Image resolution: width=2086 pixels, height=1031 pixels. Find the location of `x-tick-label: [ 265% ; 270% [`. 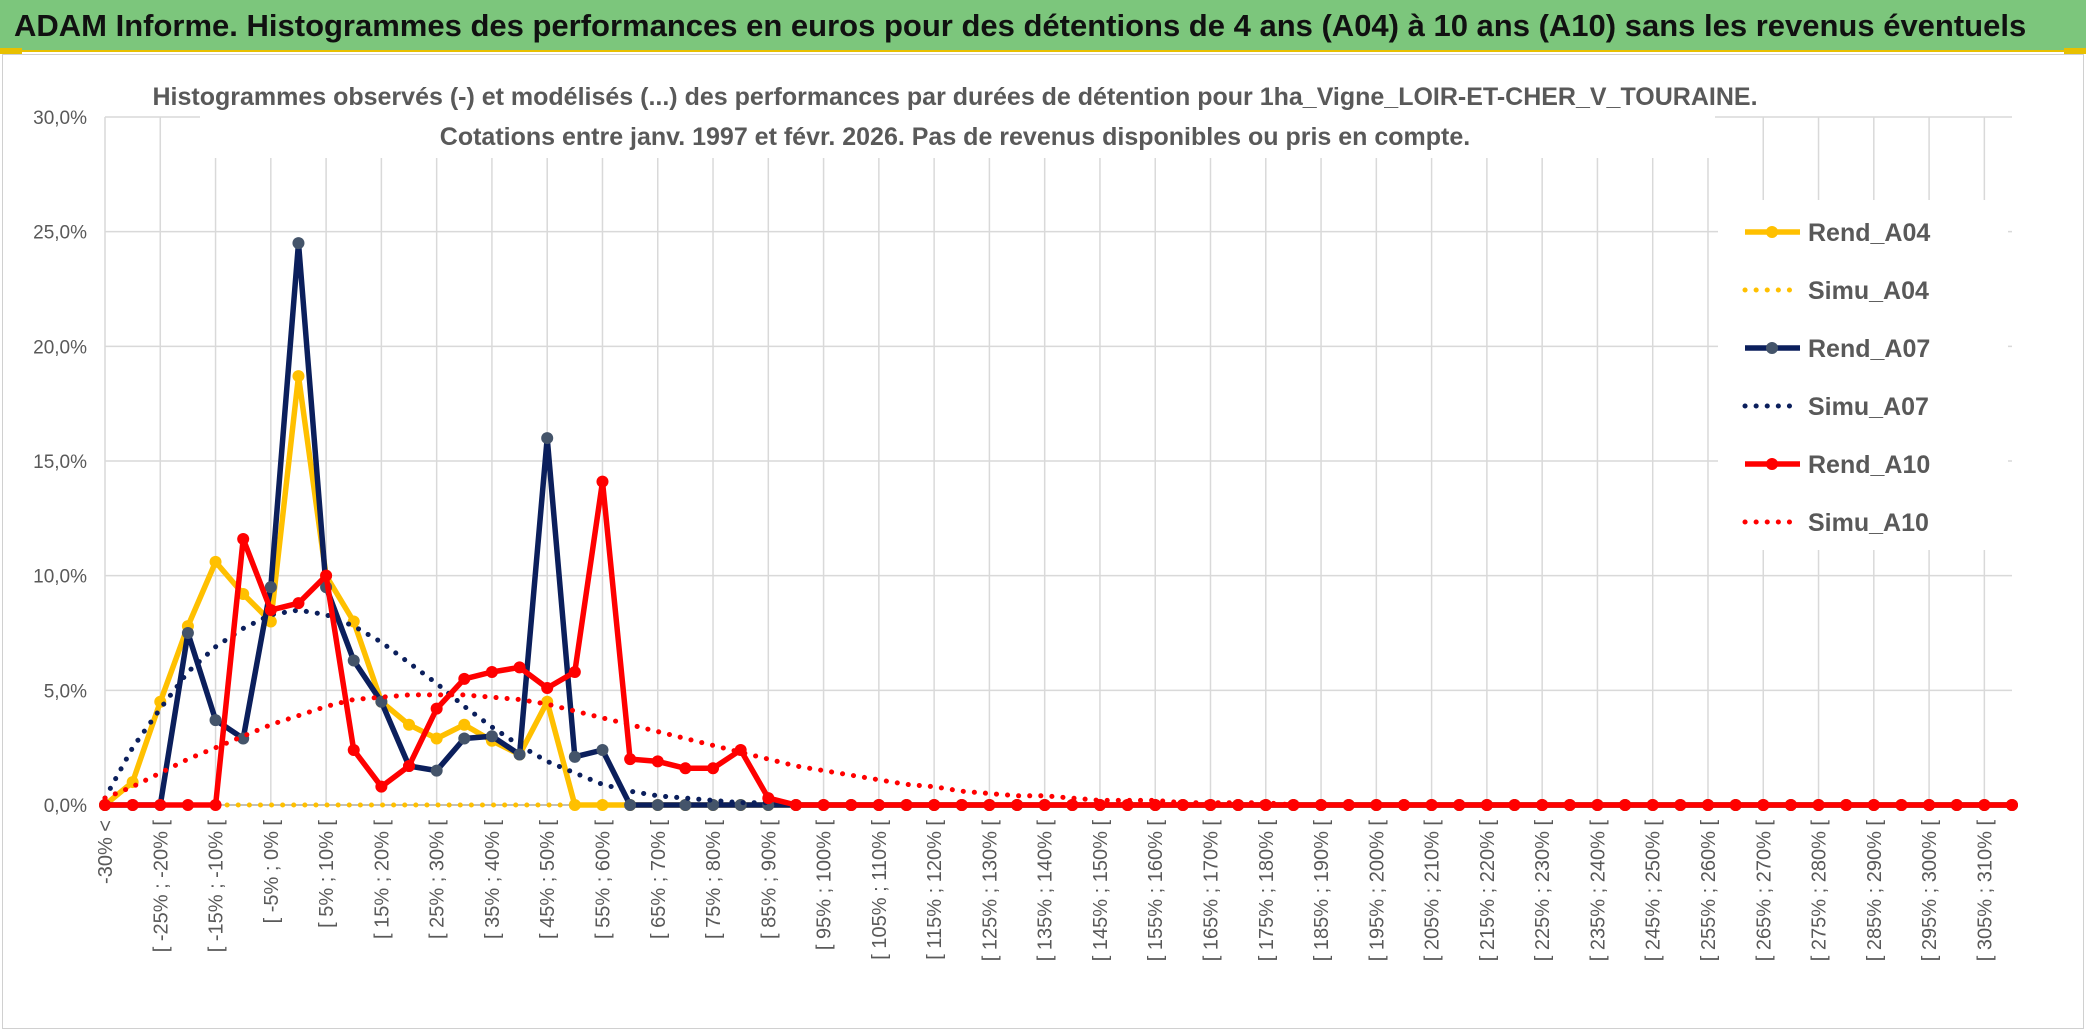

x-tick-label: [ 265% ; 270% [ is located at coordinates (1764, 891).